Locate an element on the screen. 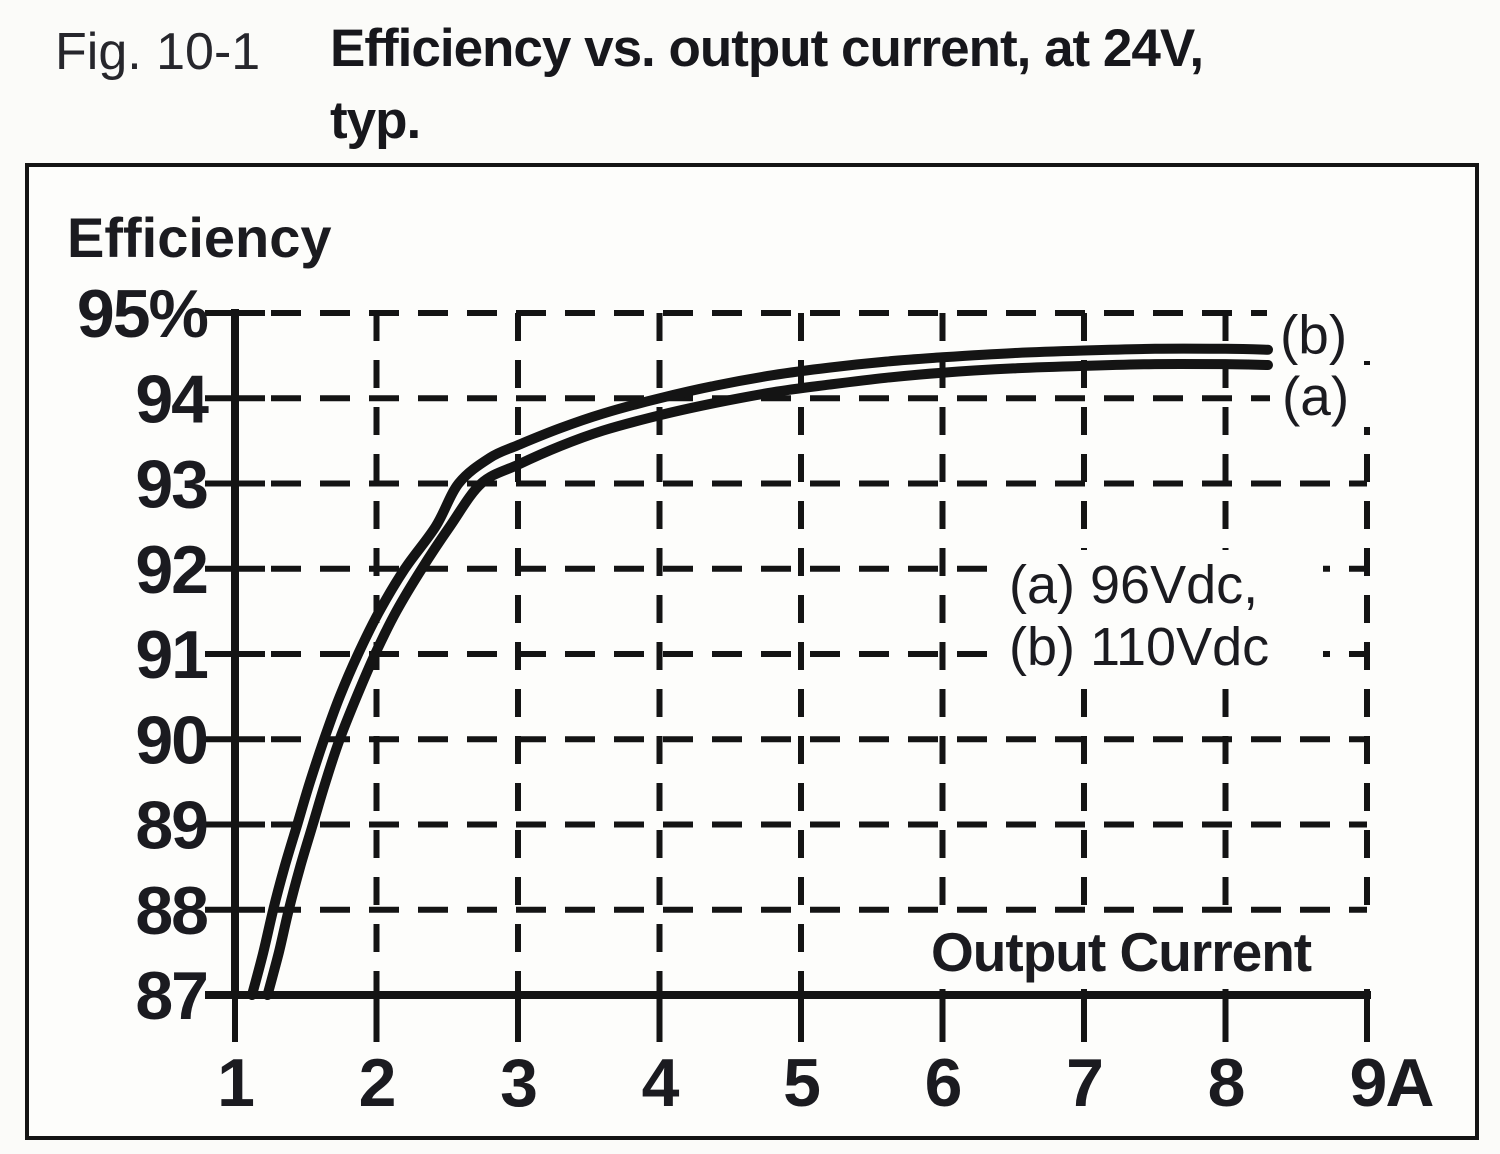 This screenshot has width=1500, height=1154. x-tick-label-9: 9A is located at coordinates (1392, 1083).